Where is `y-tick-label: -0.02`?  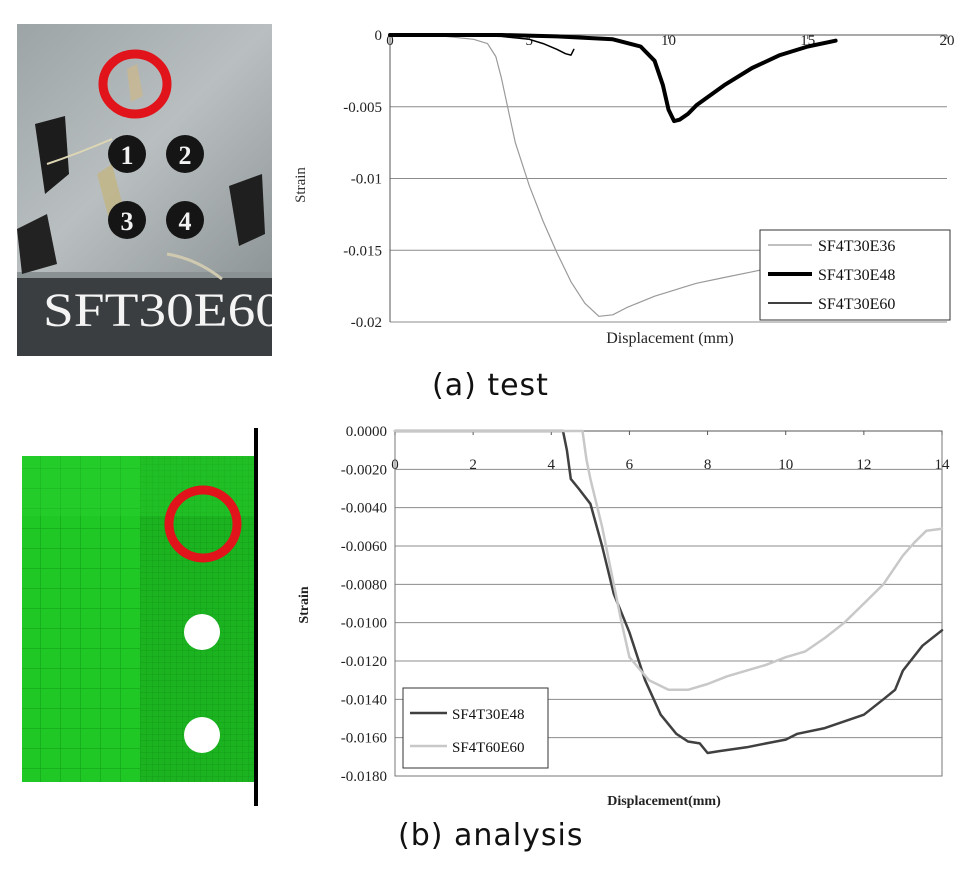
y-tick-label: -0.02 is located at coordinates (366, 323).